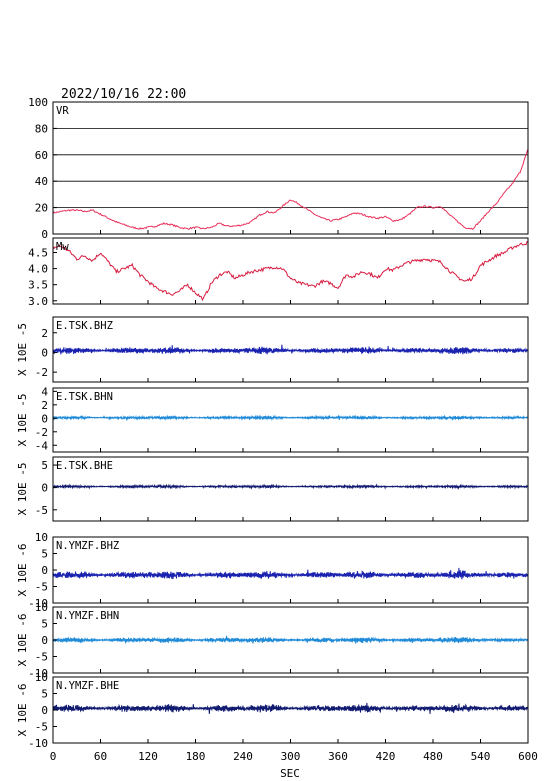  Describe the element at coordinates (148, 756) in the screenshot. I see `x-tick-label: 120` at that location.